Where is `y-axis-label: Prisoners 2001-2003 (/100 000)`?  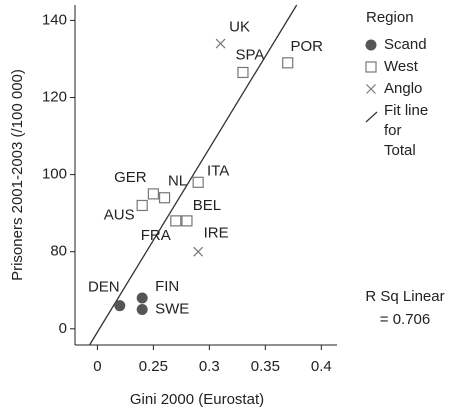 y-axis-label: Prisoners 2001-2003 (/100 000) is located at coordinates (17, 175).